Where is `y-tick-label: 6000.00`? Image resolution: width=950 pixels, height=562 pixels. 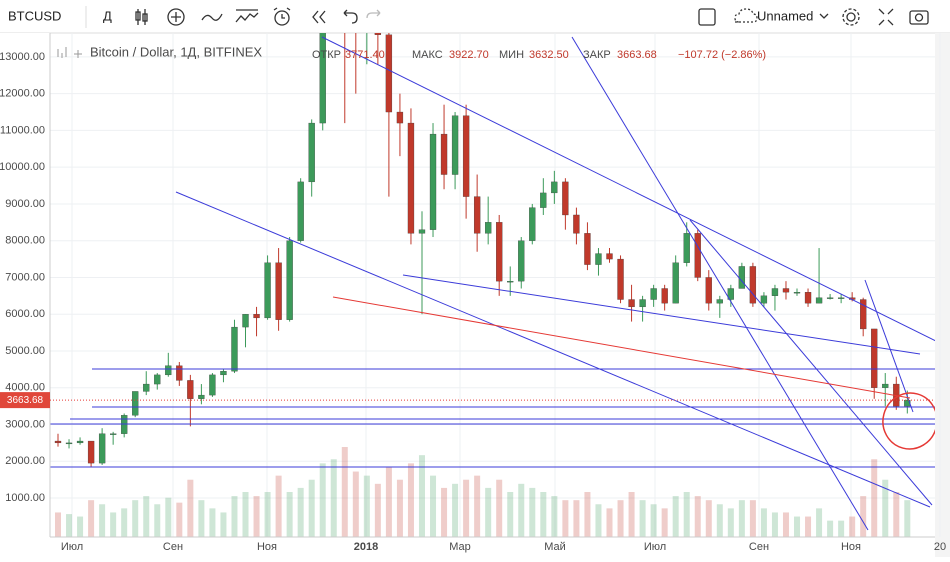 y-tick-label: 6000.00 is located at coordinates (25, 314).